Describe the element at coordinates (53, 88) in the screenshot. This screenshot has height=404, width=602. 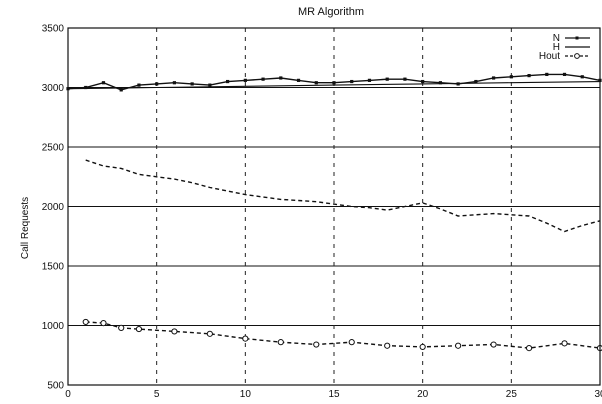
I see `y-tick-label-3000: 3000` at that location.